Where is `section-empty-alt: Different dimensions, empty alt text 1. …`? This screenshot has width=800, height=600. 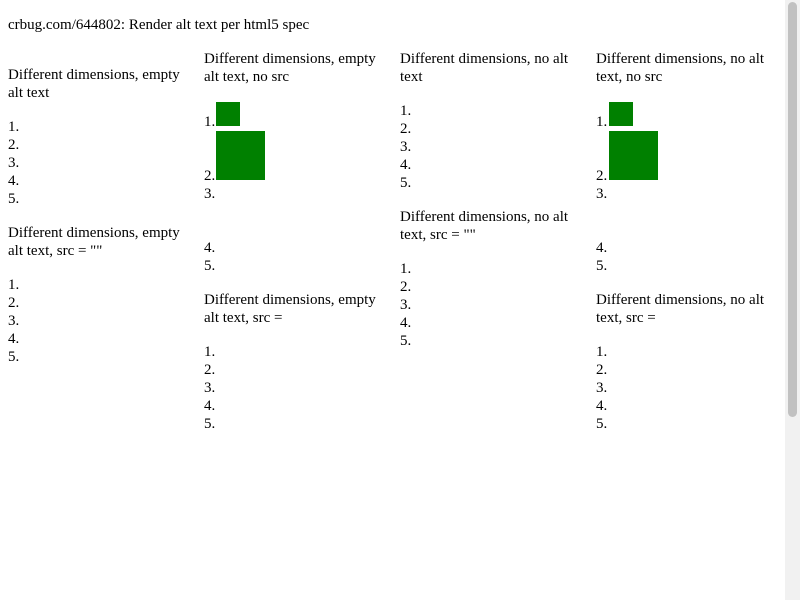 section-empty-alt: Different dimensions, empty alt text 1. … is located at coordinates (103, 136).